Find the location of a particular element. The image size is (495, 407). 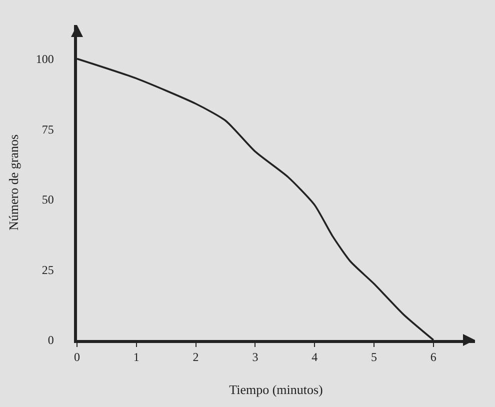

y-tick-label: 50 is located at coordinates (48, 199).